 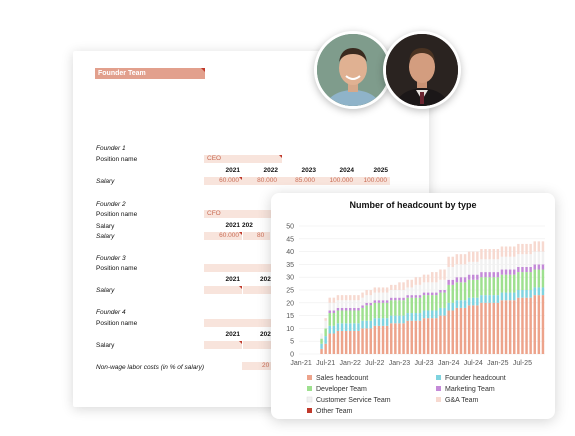 What do you see at coordinates (150, 367) in the screenshot?
I see `nonwage-label: Non-wage labor costs (in % of salary)` at bounding box center [150, 367].